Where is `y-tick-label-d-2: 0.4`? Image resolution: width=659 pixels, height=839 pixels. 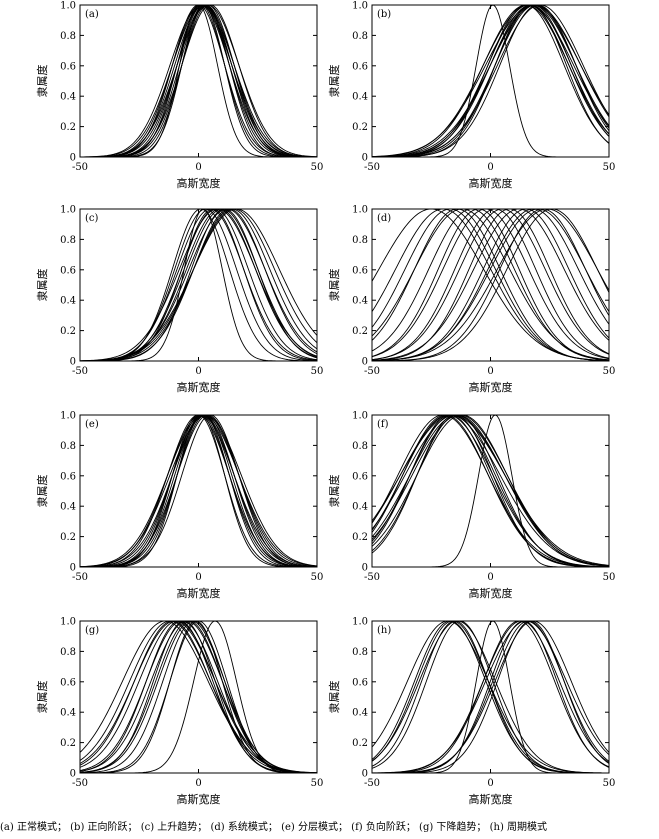 y-tick-label-d-2: 0.4 is located at coordinates (360, 301).